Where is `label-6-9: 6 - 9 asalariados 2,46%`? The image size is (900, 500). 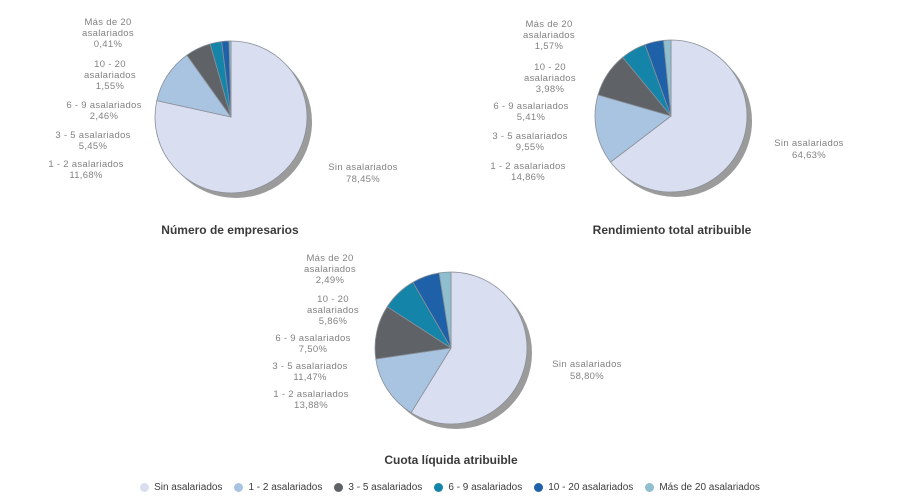
label-6-9: 6 - 9 asalariados 2,46% is located at coordinates (104, 111).